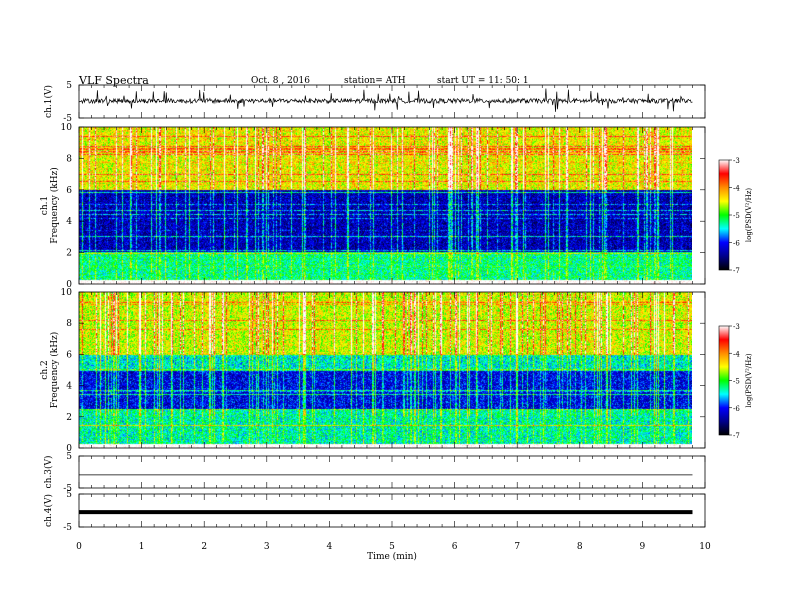  What do you see at coordinates (724, 215) in the screenshot?
I see `ch1-colorbar` at bounding box center [724, 215].